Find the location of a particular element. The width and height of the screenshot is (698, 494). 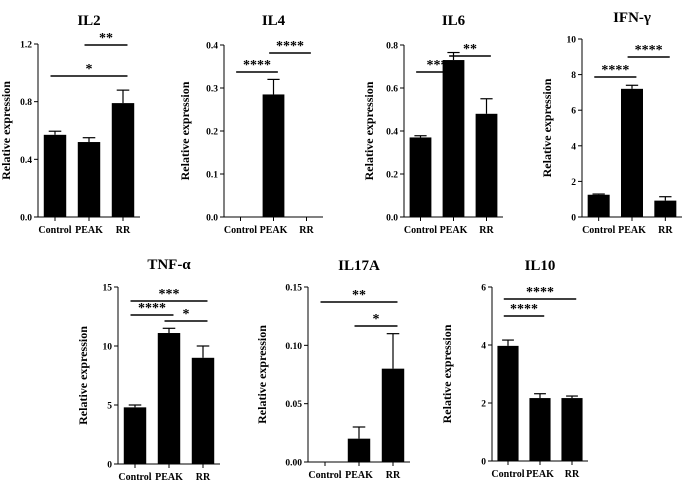

y-tick-label: 0.6 is located at coordinates (392, 90).